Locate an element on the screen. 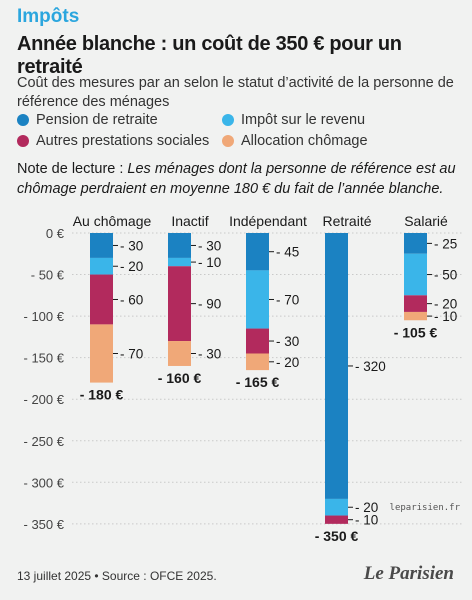 The width and height of the screenshot is (472, 600). y-tick-label: 0 € is located at coordinates (55, 233).